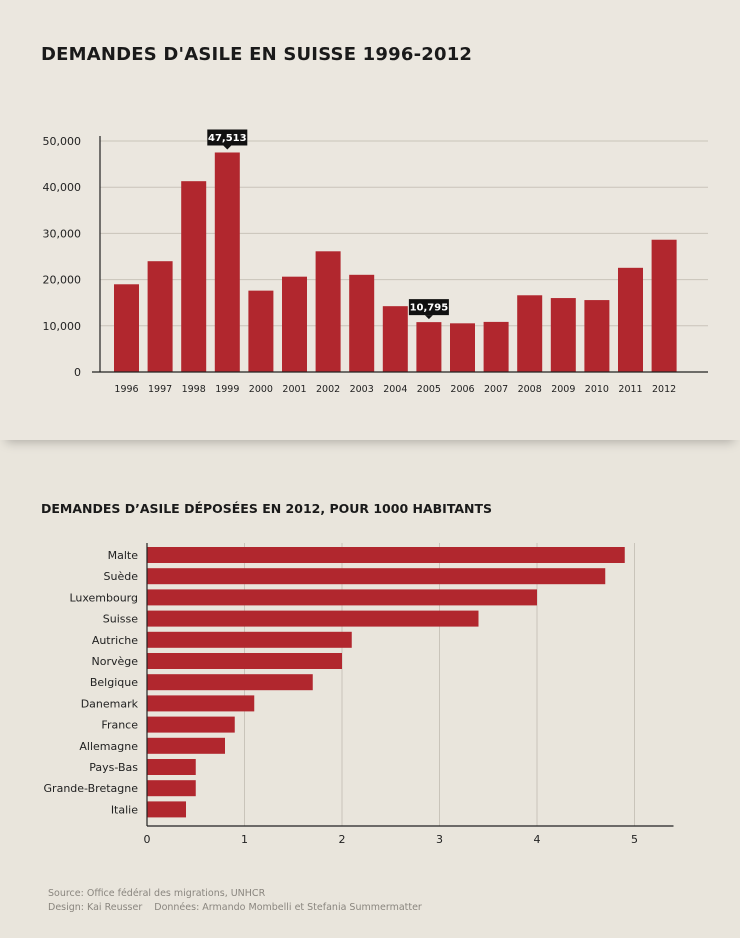 Image resolution: width=740 pixels, height=938 pixels. I want to click on x-tick-label: 4, so click(537, 839).